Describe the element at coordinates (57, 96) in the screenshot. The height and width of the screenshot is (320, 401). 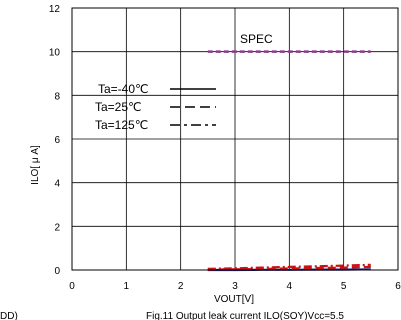
I see `y-tick-label: 8` at that location.